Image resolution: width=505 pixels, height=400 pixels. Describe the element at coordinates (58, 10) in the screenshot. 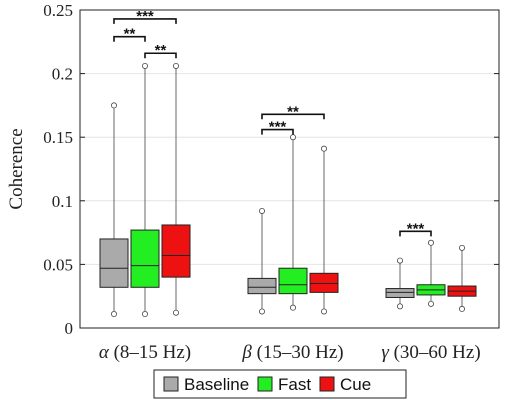

I see `y-tick-label: 0.25` at that location.